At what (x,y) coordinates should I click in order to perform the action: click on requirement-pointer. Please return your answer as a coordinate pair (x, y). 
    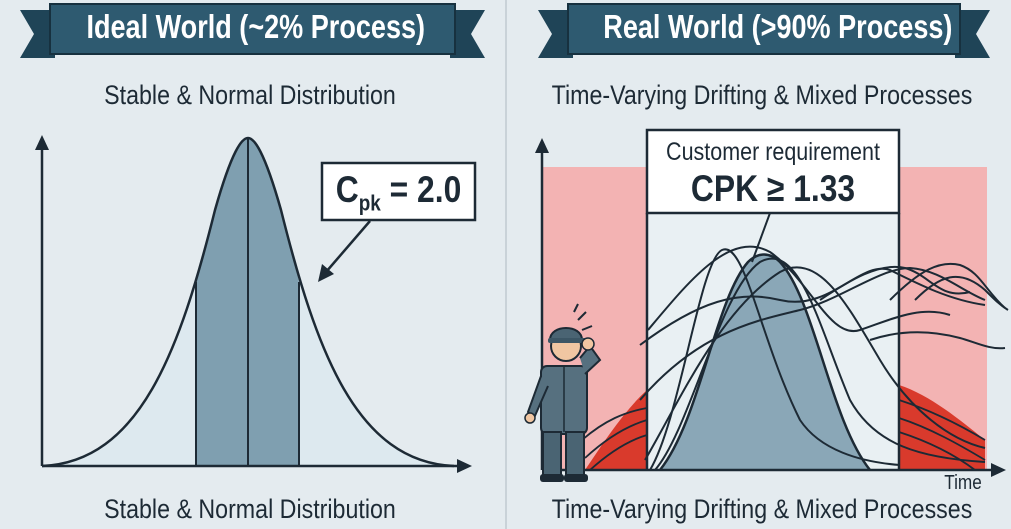
    Looking at the image, I should click on (761, 237).